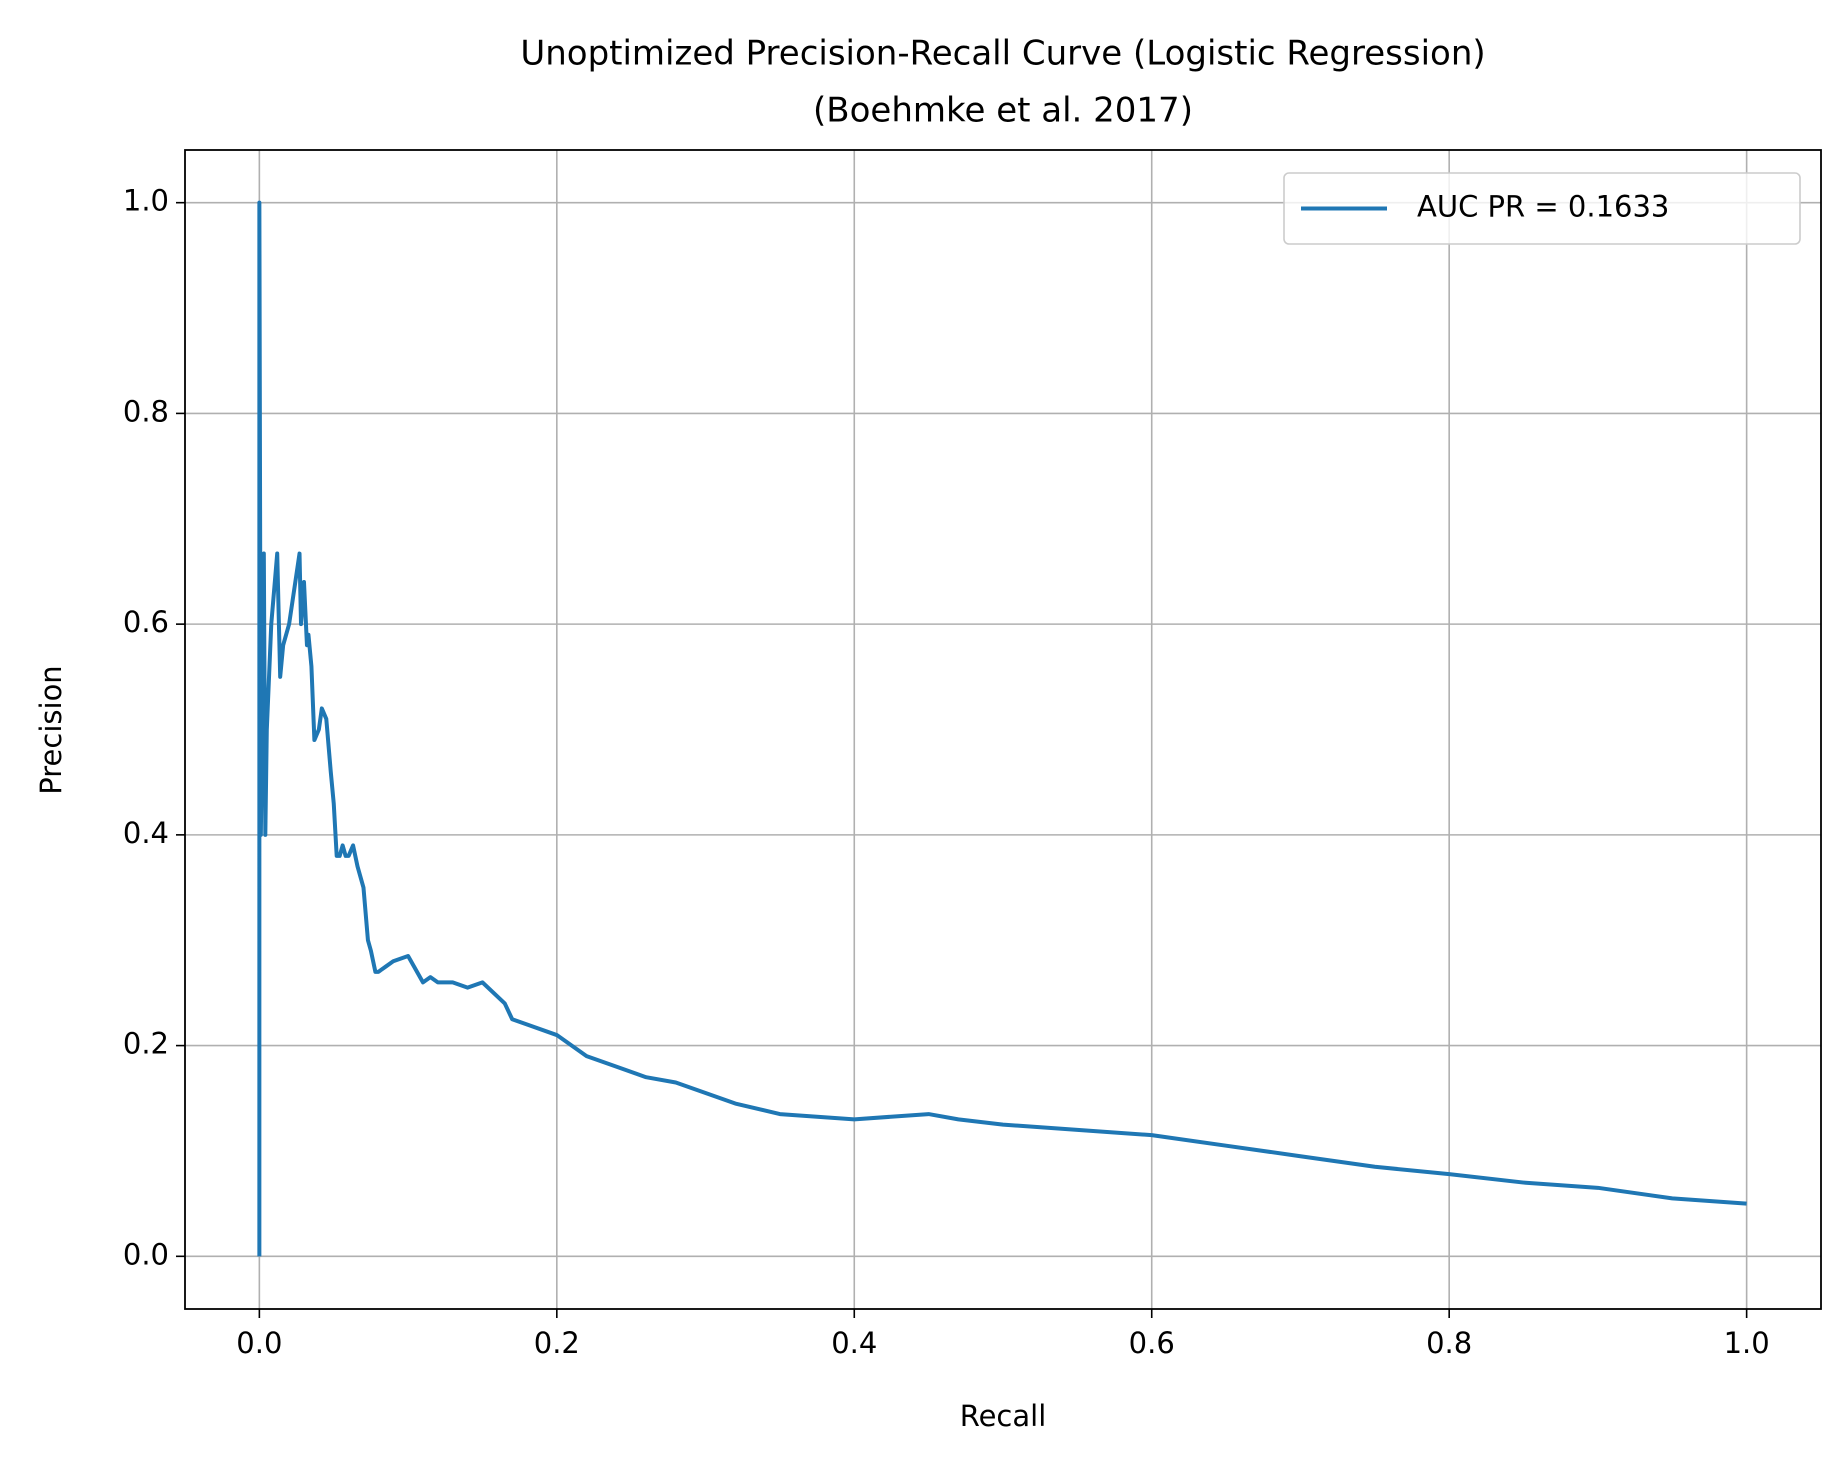  Describe the element at coordinates (51, 729) in the screenshot. I see `y-axis-label: Precision` at that location.